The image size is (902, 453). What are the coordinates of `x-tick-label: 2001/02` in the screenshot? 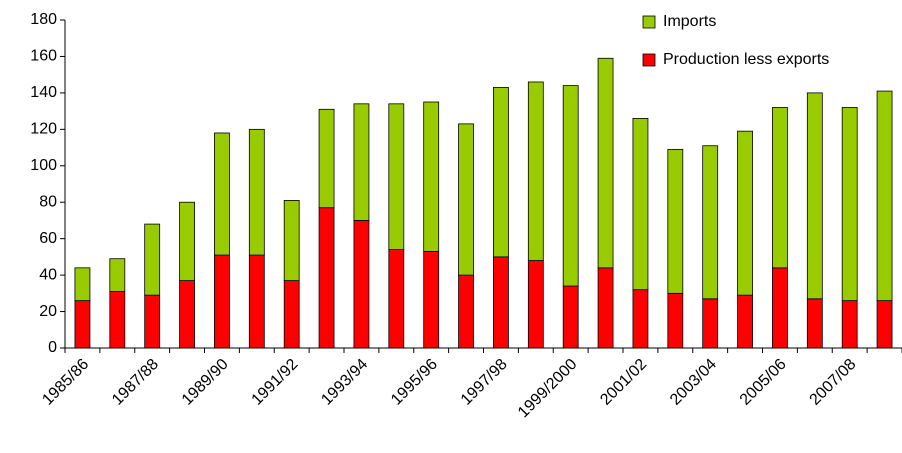 It's located at (623, 382).